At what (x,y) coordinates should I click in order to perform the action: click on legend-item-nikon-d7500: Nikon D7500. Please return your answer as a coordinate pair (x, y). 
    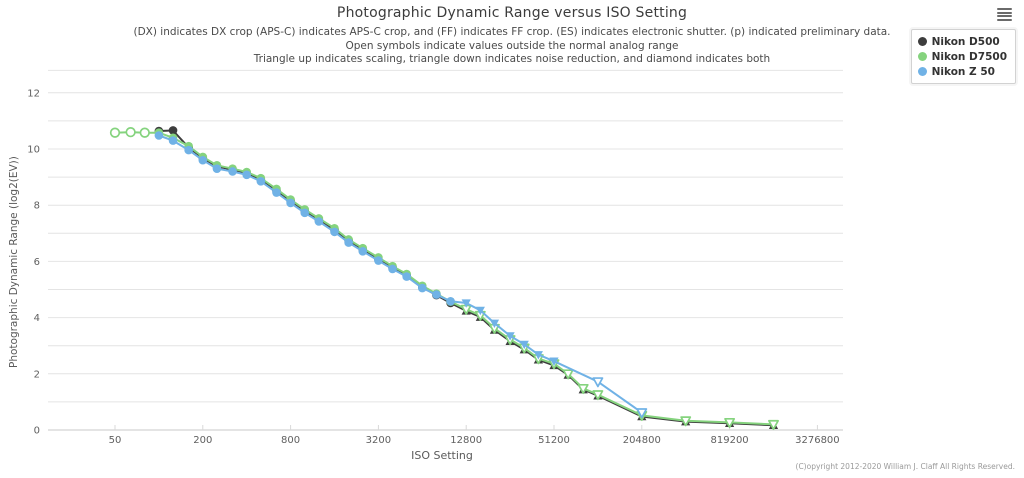
    Looking at the image, I should click on (962, 56).